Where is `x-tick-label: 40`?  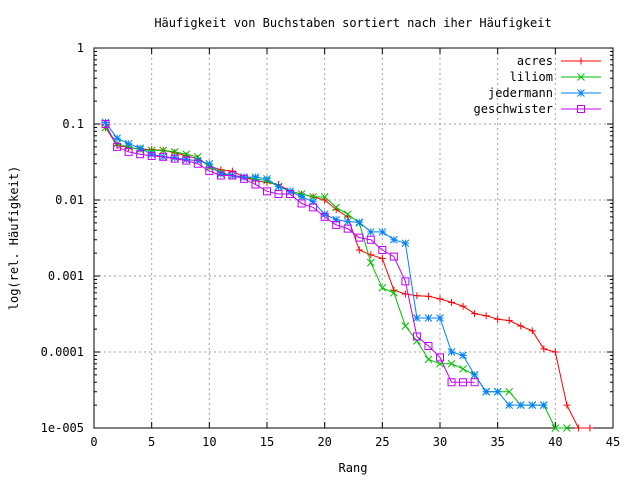
x-tick-label: 40 is located at coordinates (555, 442).